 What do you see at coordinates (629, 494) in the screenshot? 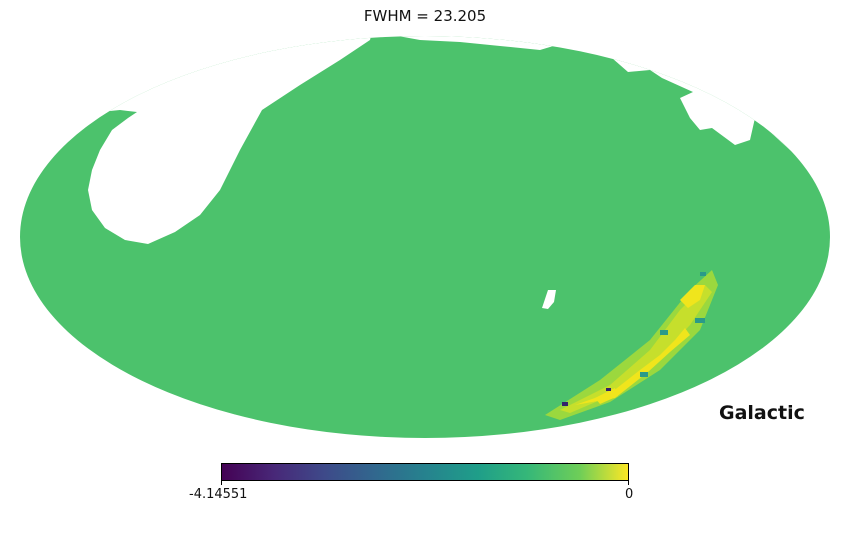
I see `colorbar-max-label: 0` at bounding box center [629, 494].